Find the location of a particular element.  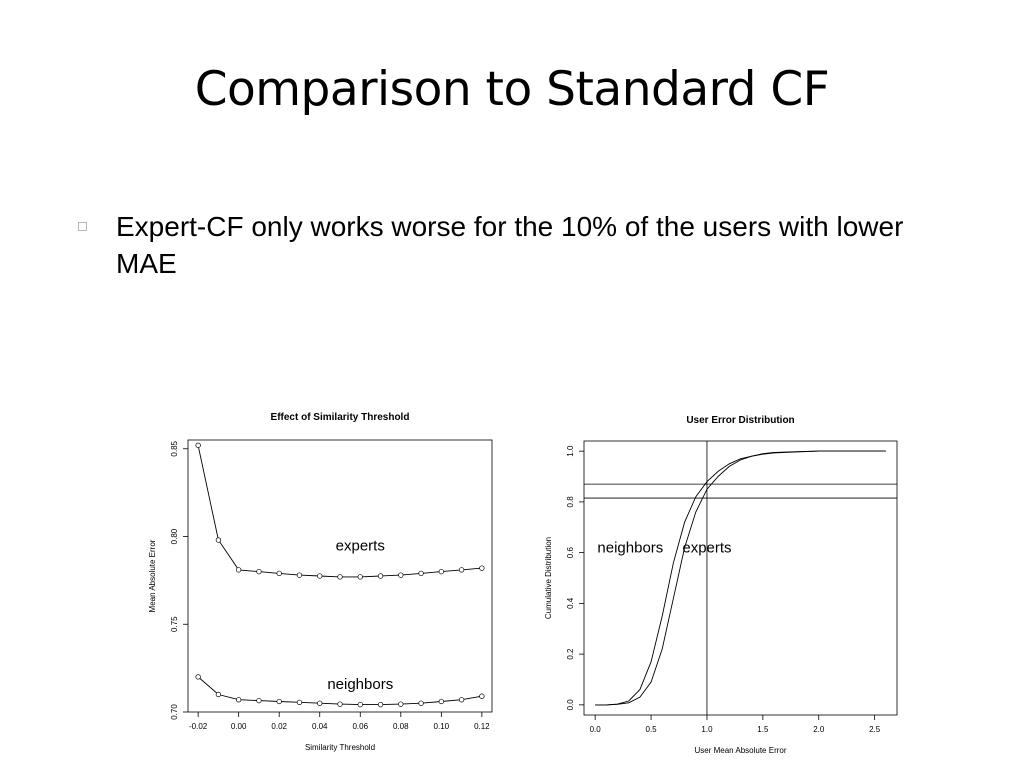

x-tick-label: 0.0 is located at coordinates (596, 729).